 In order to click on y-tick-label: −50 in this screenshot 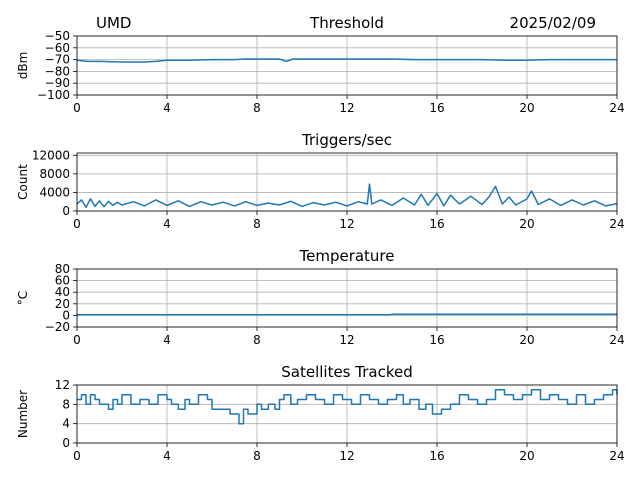, I will do `click(57, 36)`.